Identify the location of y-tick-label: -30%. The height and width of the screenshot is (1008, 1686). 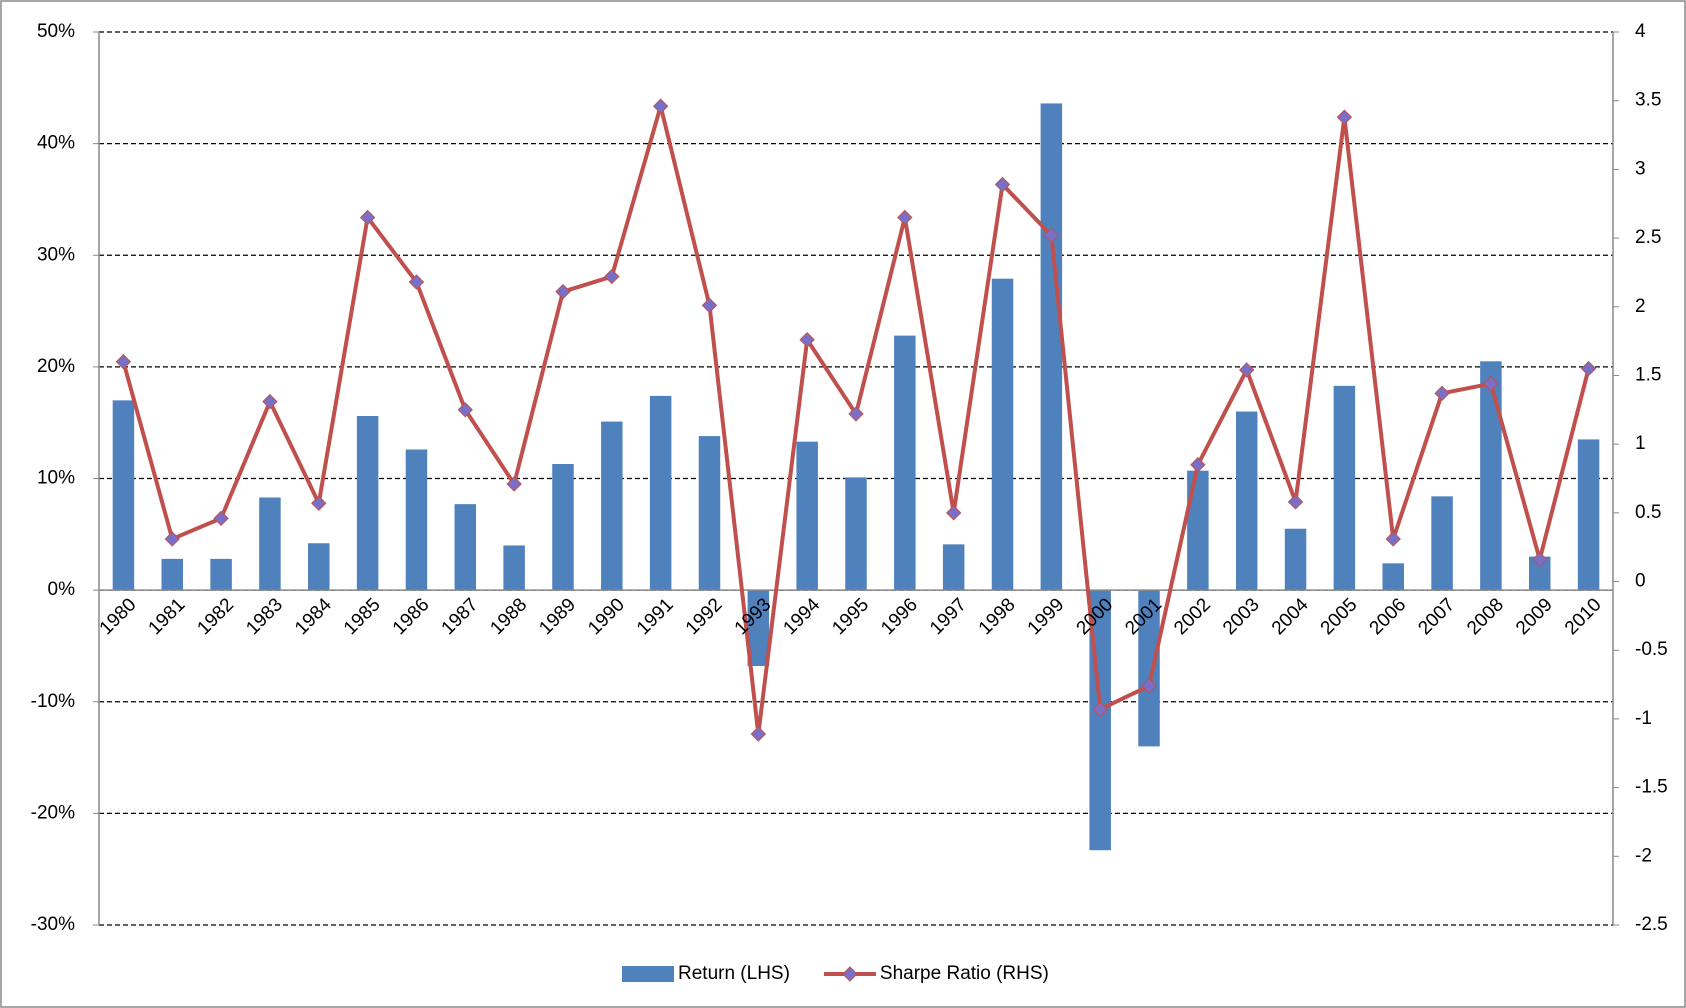
(53, 924).